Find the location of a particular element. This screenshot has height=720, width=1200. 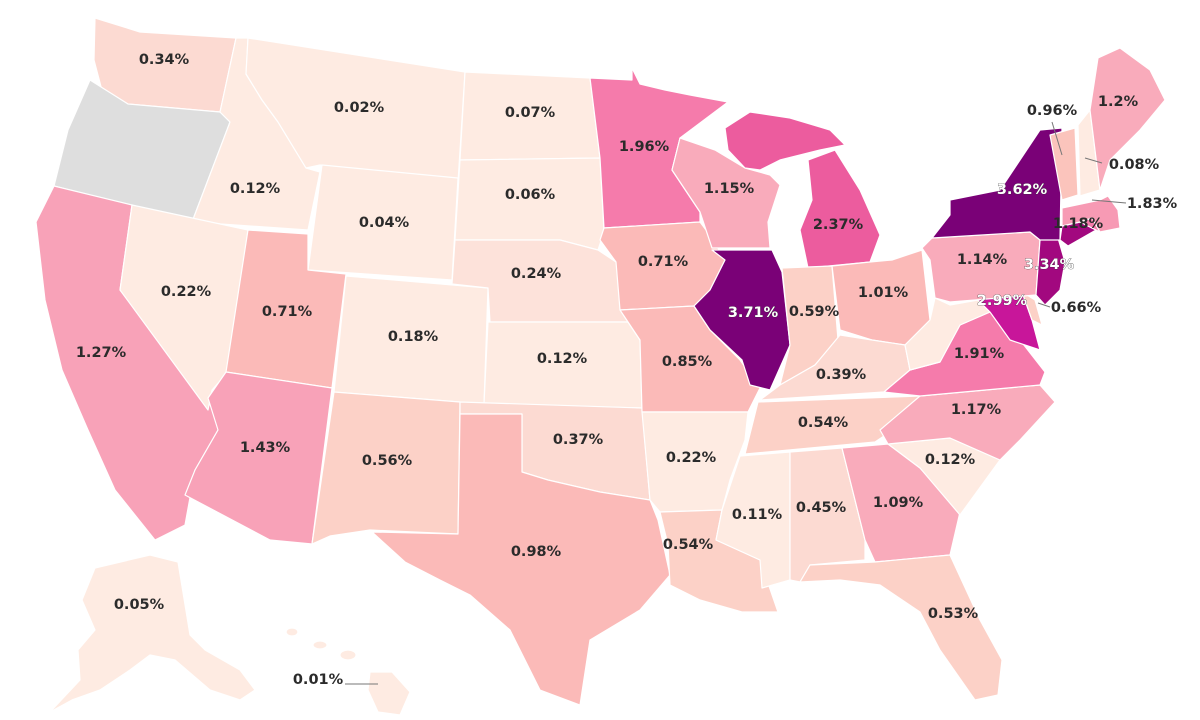

label-MS: 0.11% is located at coordinates (757, 515).